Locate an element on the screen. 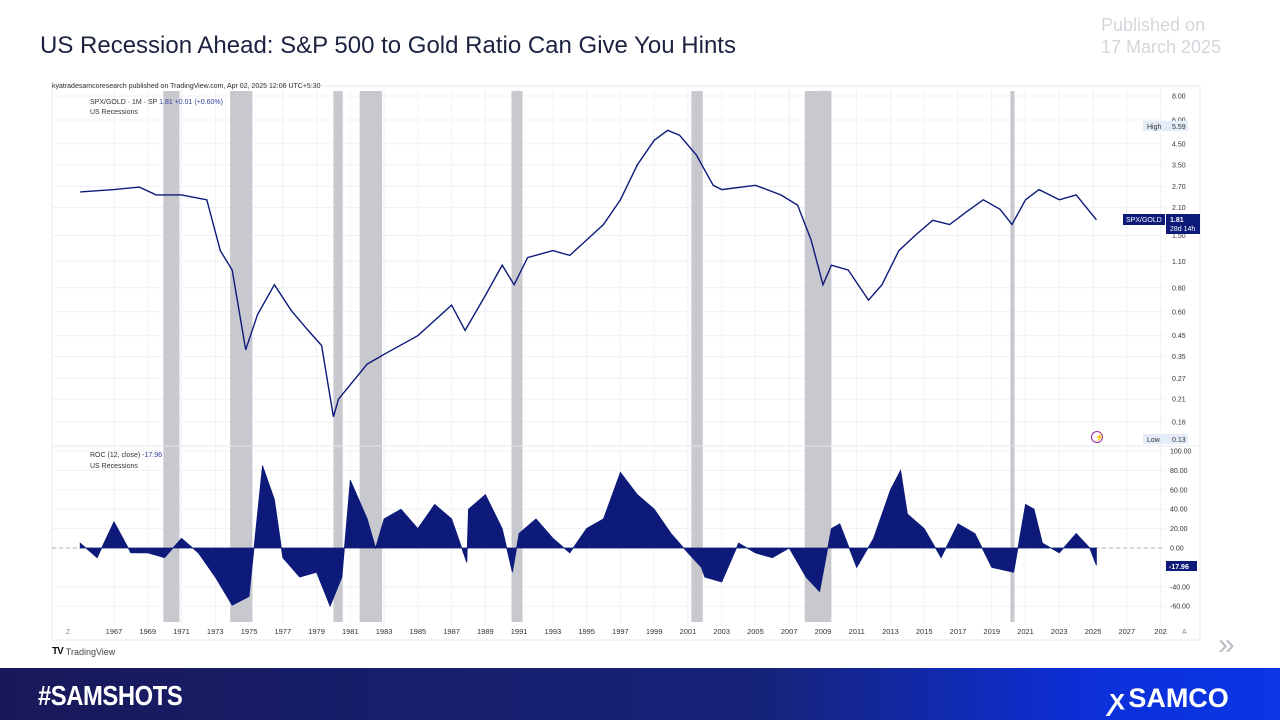 The height and width of the screenshot is (720, 1280). price-tag-name-bg is located at coordinates (1144, 219).